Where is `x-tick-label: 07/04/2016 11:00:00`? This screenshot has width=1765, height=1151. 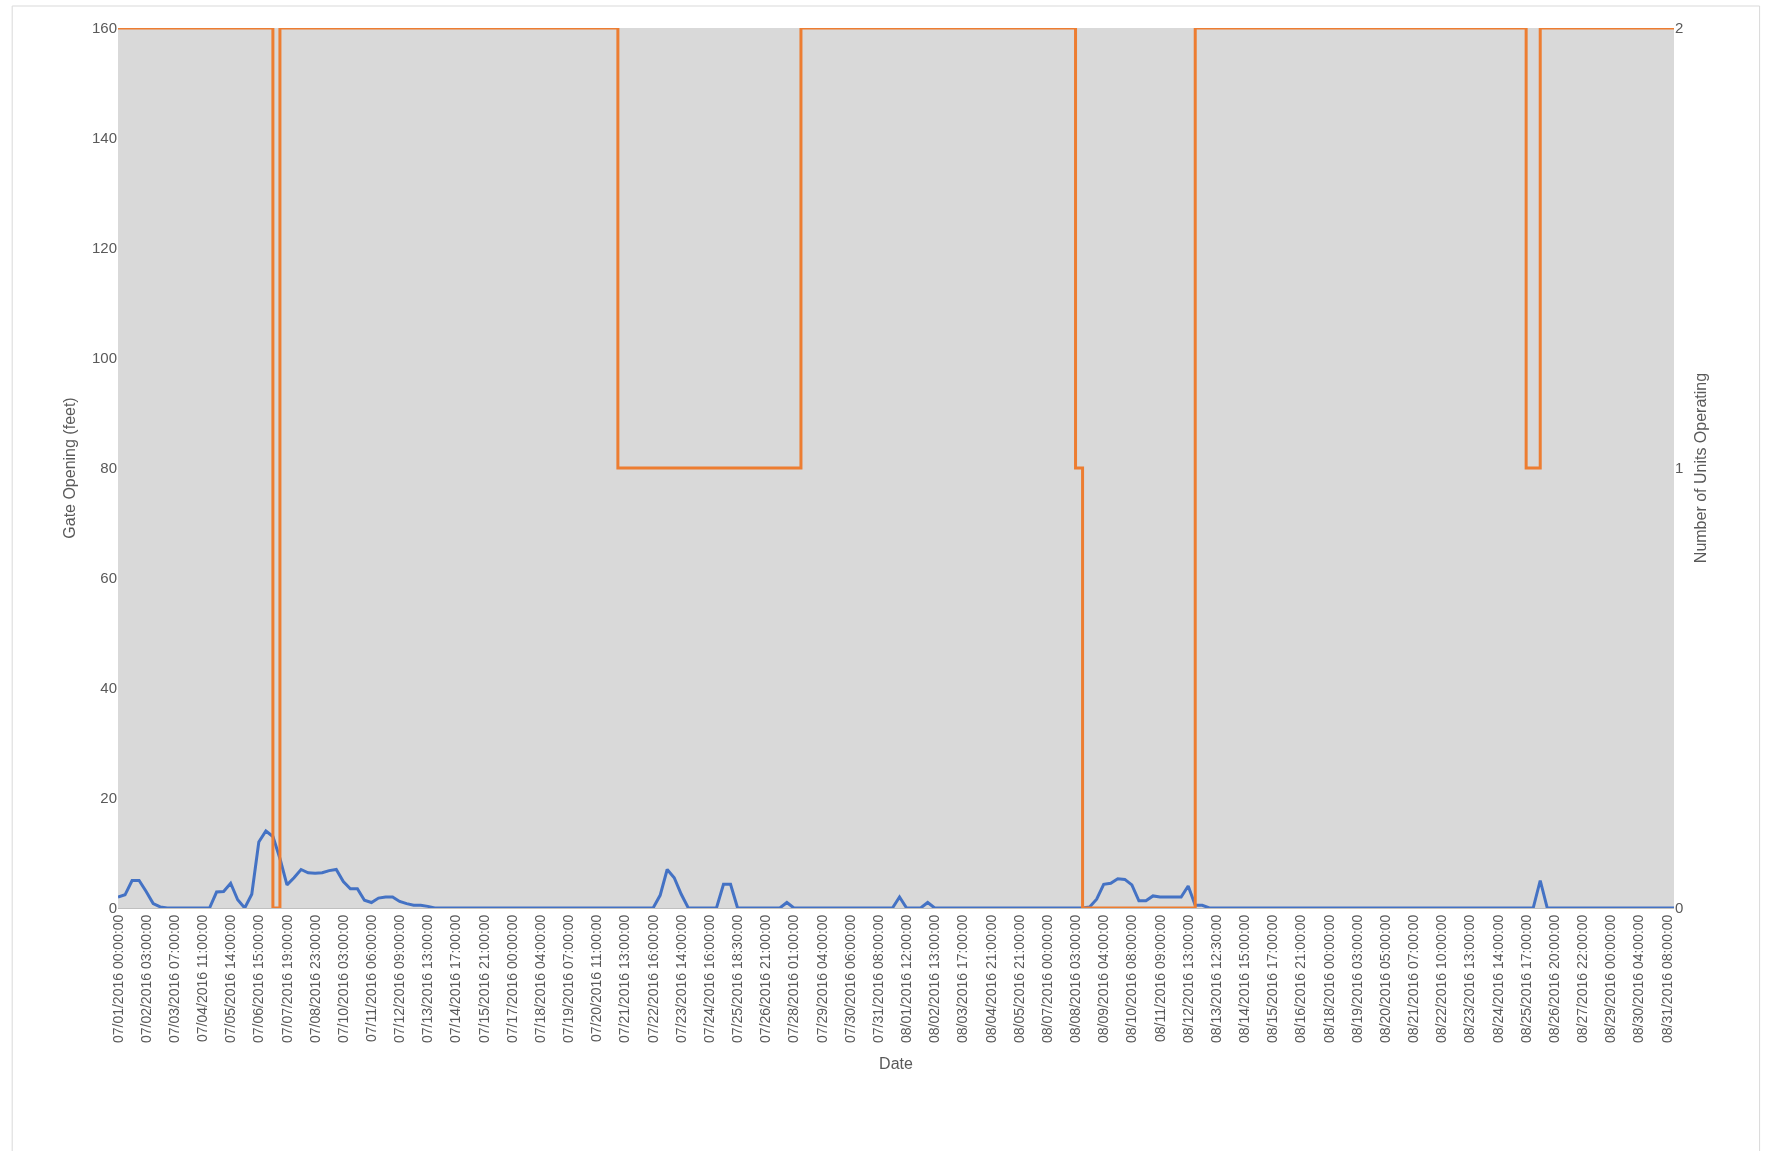 x-tick-label: 07/04/2016 11:00:00 is located at coordinates (202, 978).